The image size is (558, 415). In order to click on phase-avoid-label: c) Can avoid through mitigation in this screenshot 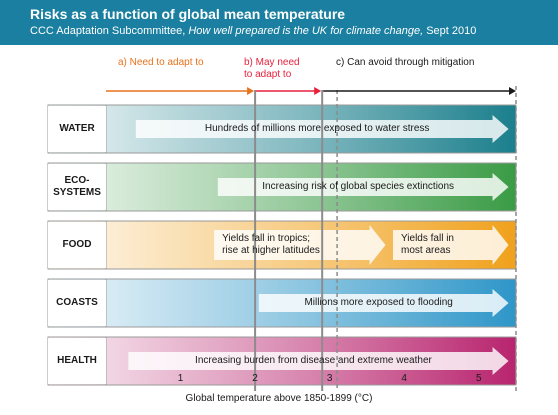, I will do `click(405, 62)`.